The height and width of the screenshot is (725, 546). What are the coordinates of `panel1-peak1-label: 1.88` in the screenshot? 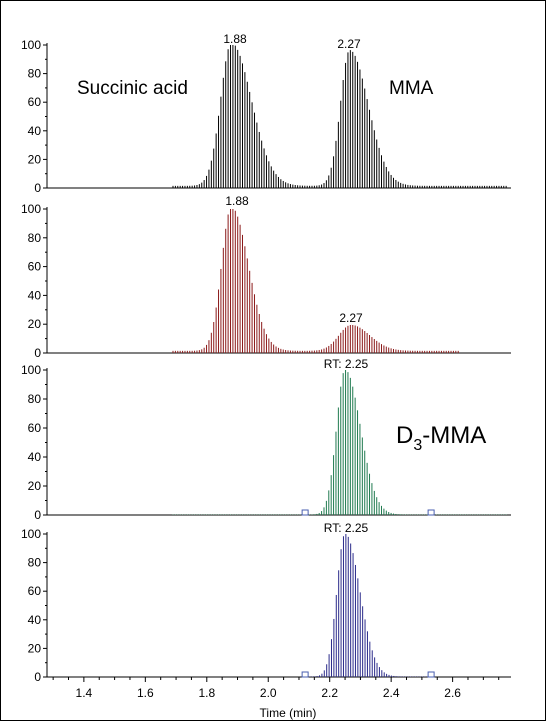 It's located at (235, 39).